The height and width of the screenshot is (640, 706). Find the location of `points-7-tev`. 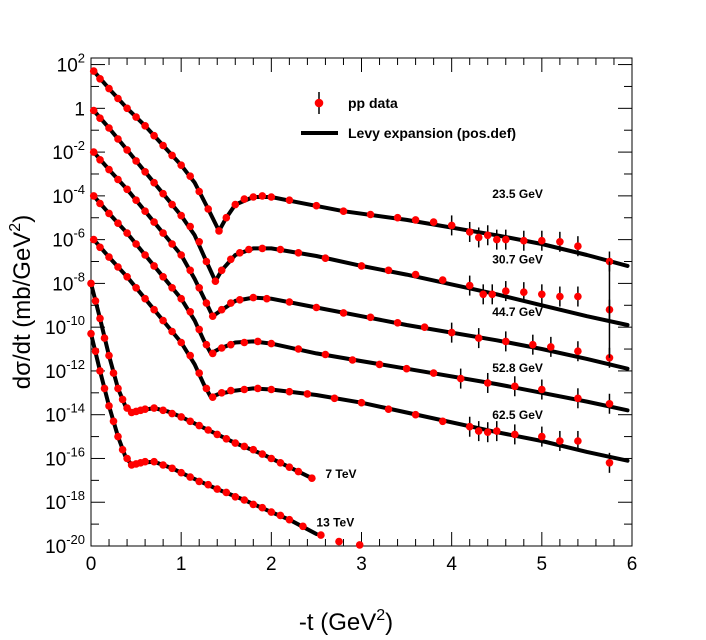

points-7-tev is located at coordinates (201, 381).